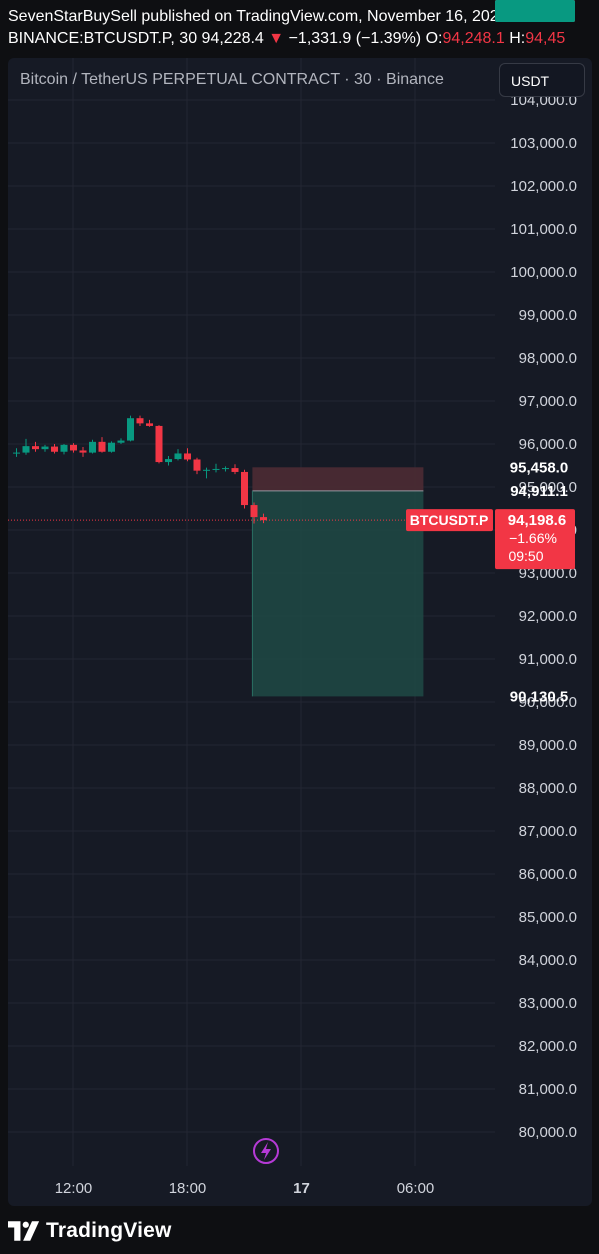 Image resolution: width=599 pixels, height=1254 pixels. I want to click on stop-loss-zone, so click(338, 479).